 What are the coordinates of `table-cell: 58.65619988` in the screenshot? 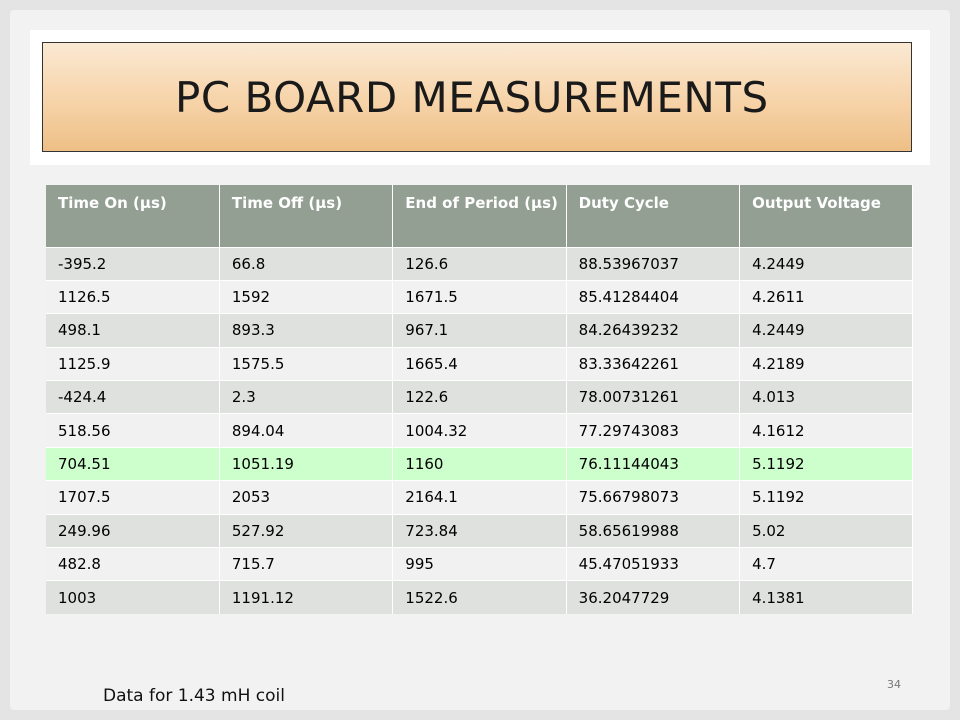 It's located at (653, 530).